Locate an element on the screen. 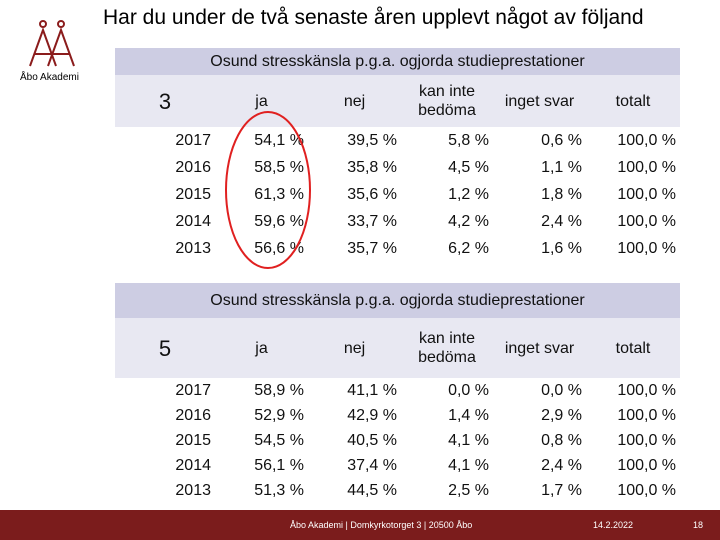 Image resolution: width=720 pixels, height=540 pixels. cell-value: 1,2 % is located at coordinates (468, 194).